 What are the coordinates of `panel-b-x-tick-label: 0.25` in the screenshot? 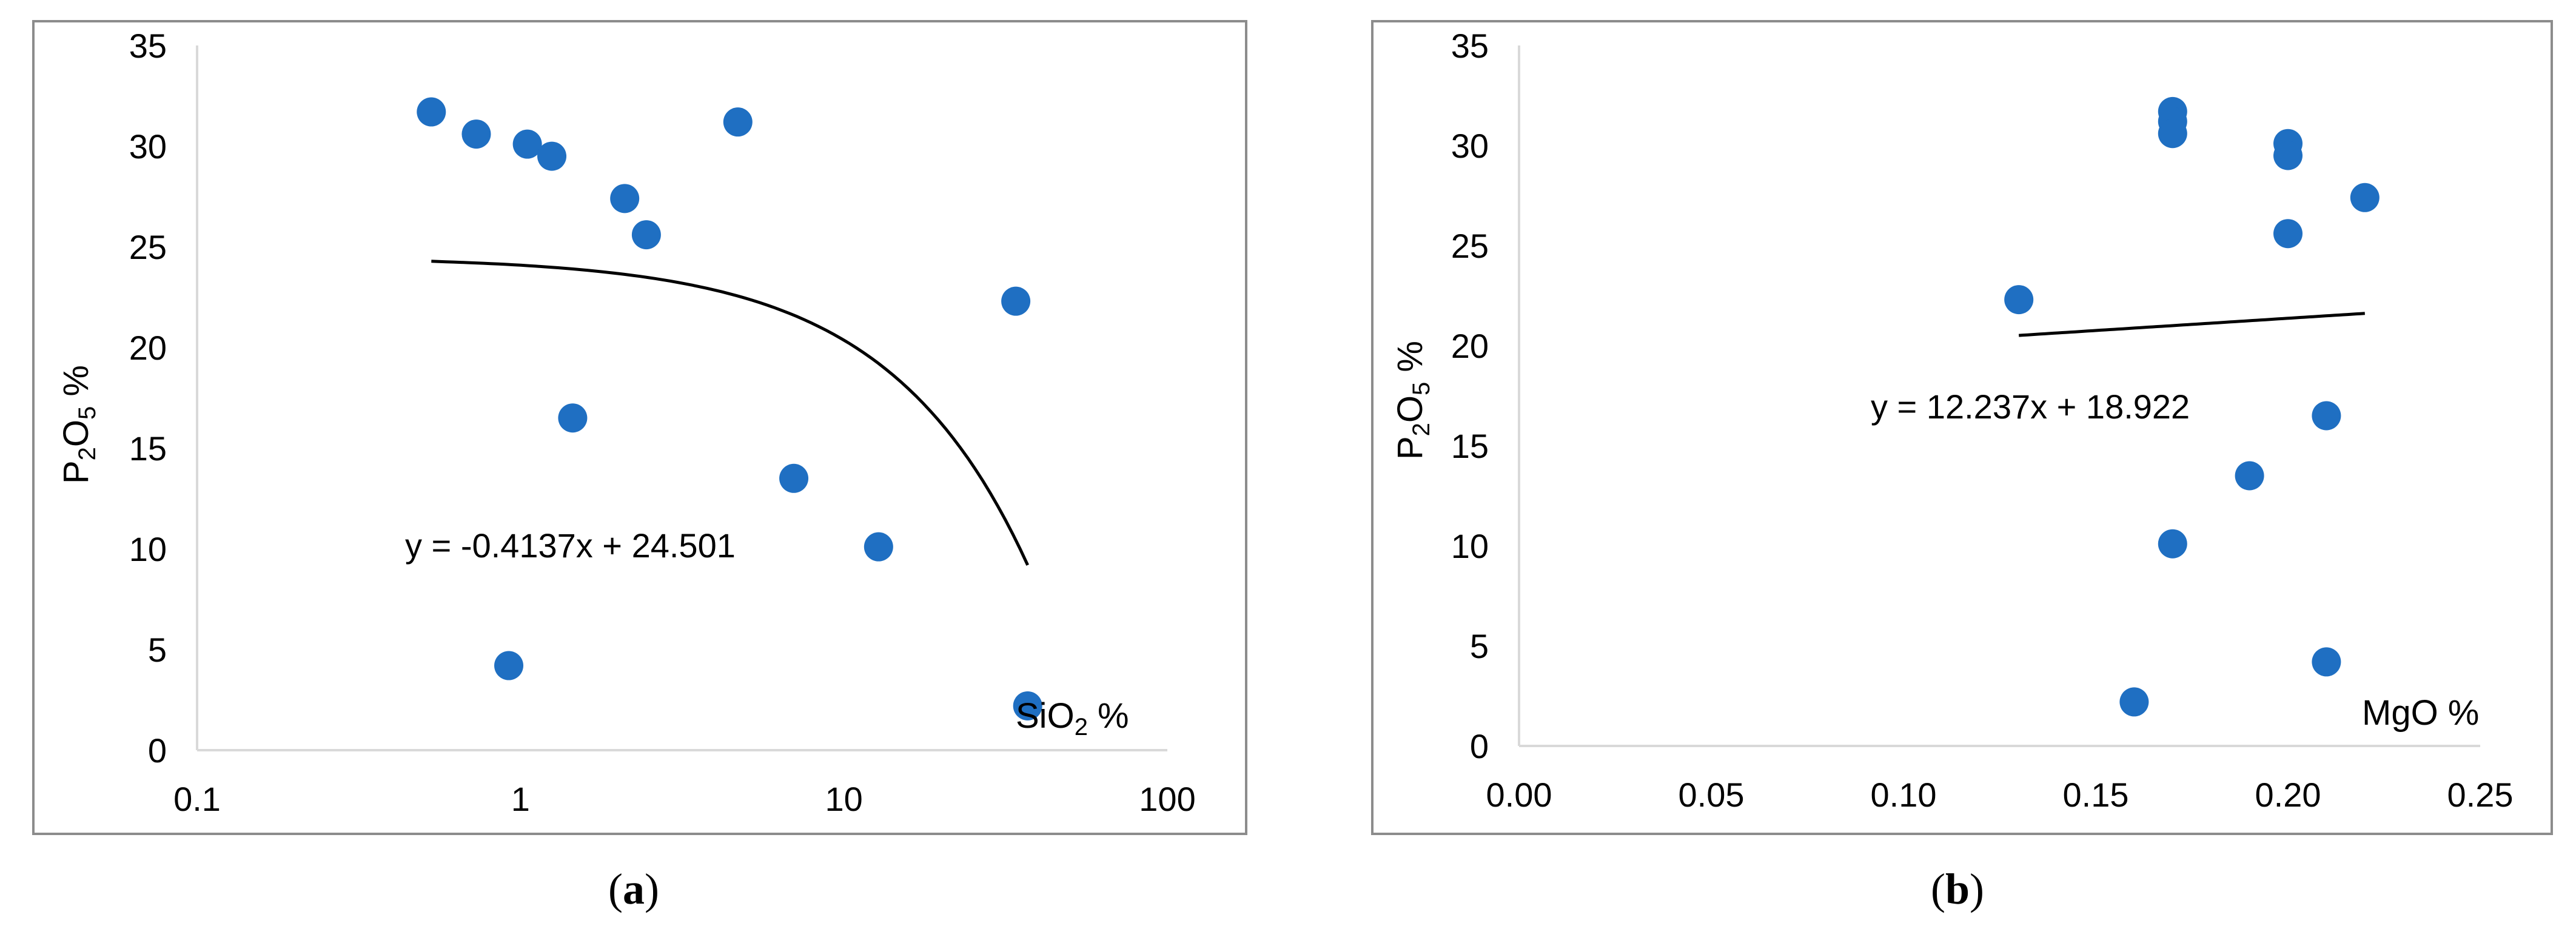 It's located at (2480, 795).